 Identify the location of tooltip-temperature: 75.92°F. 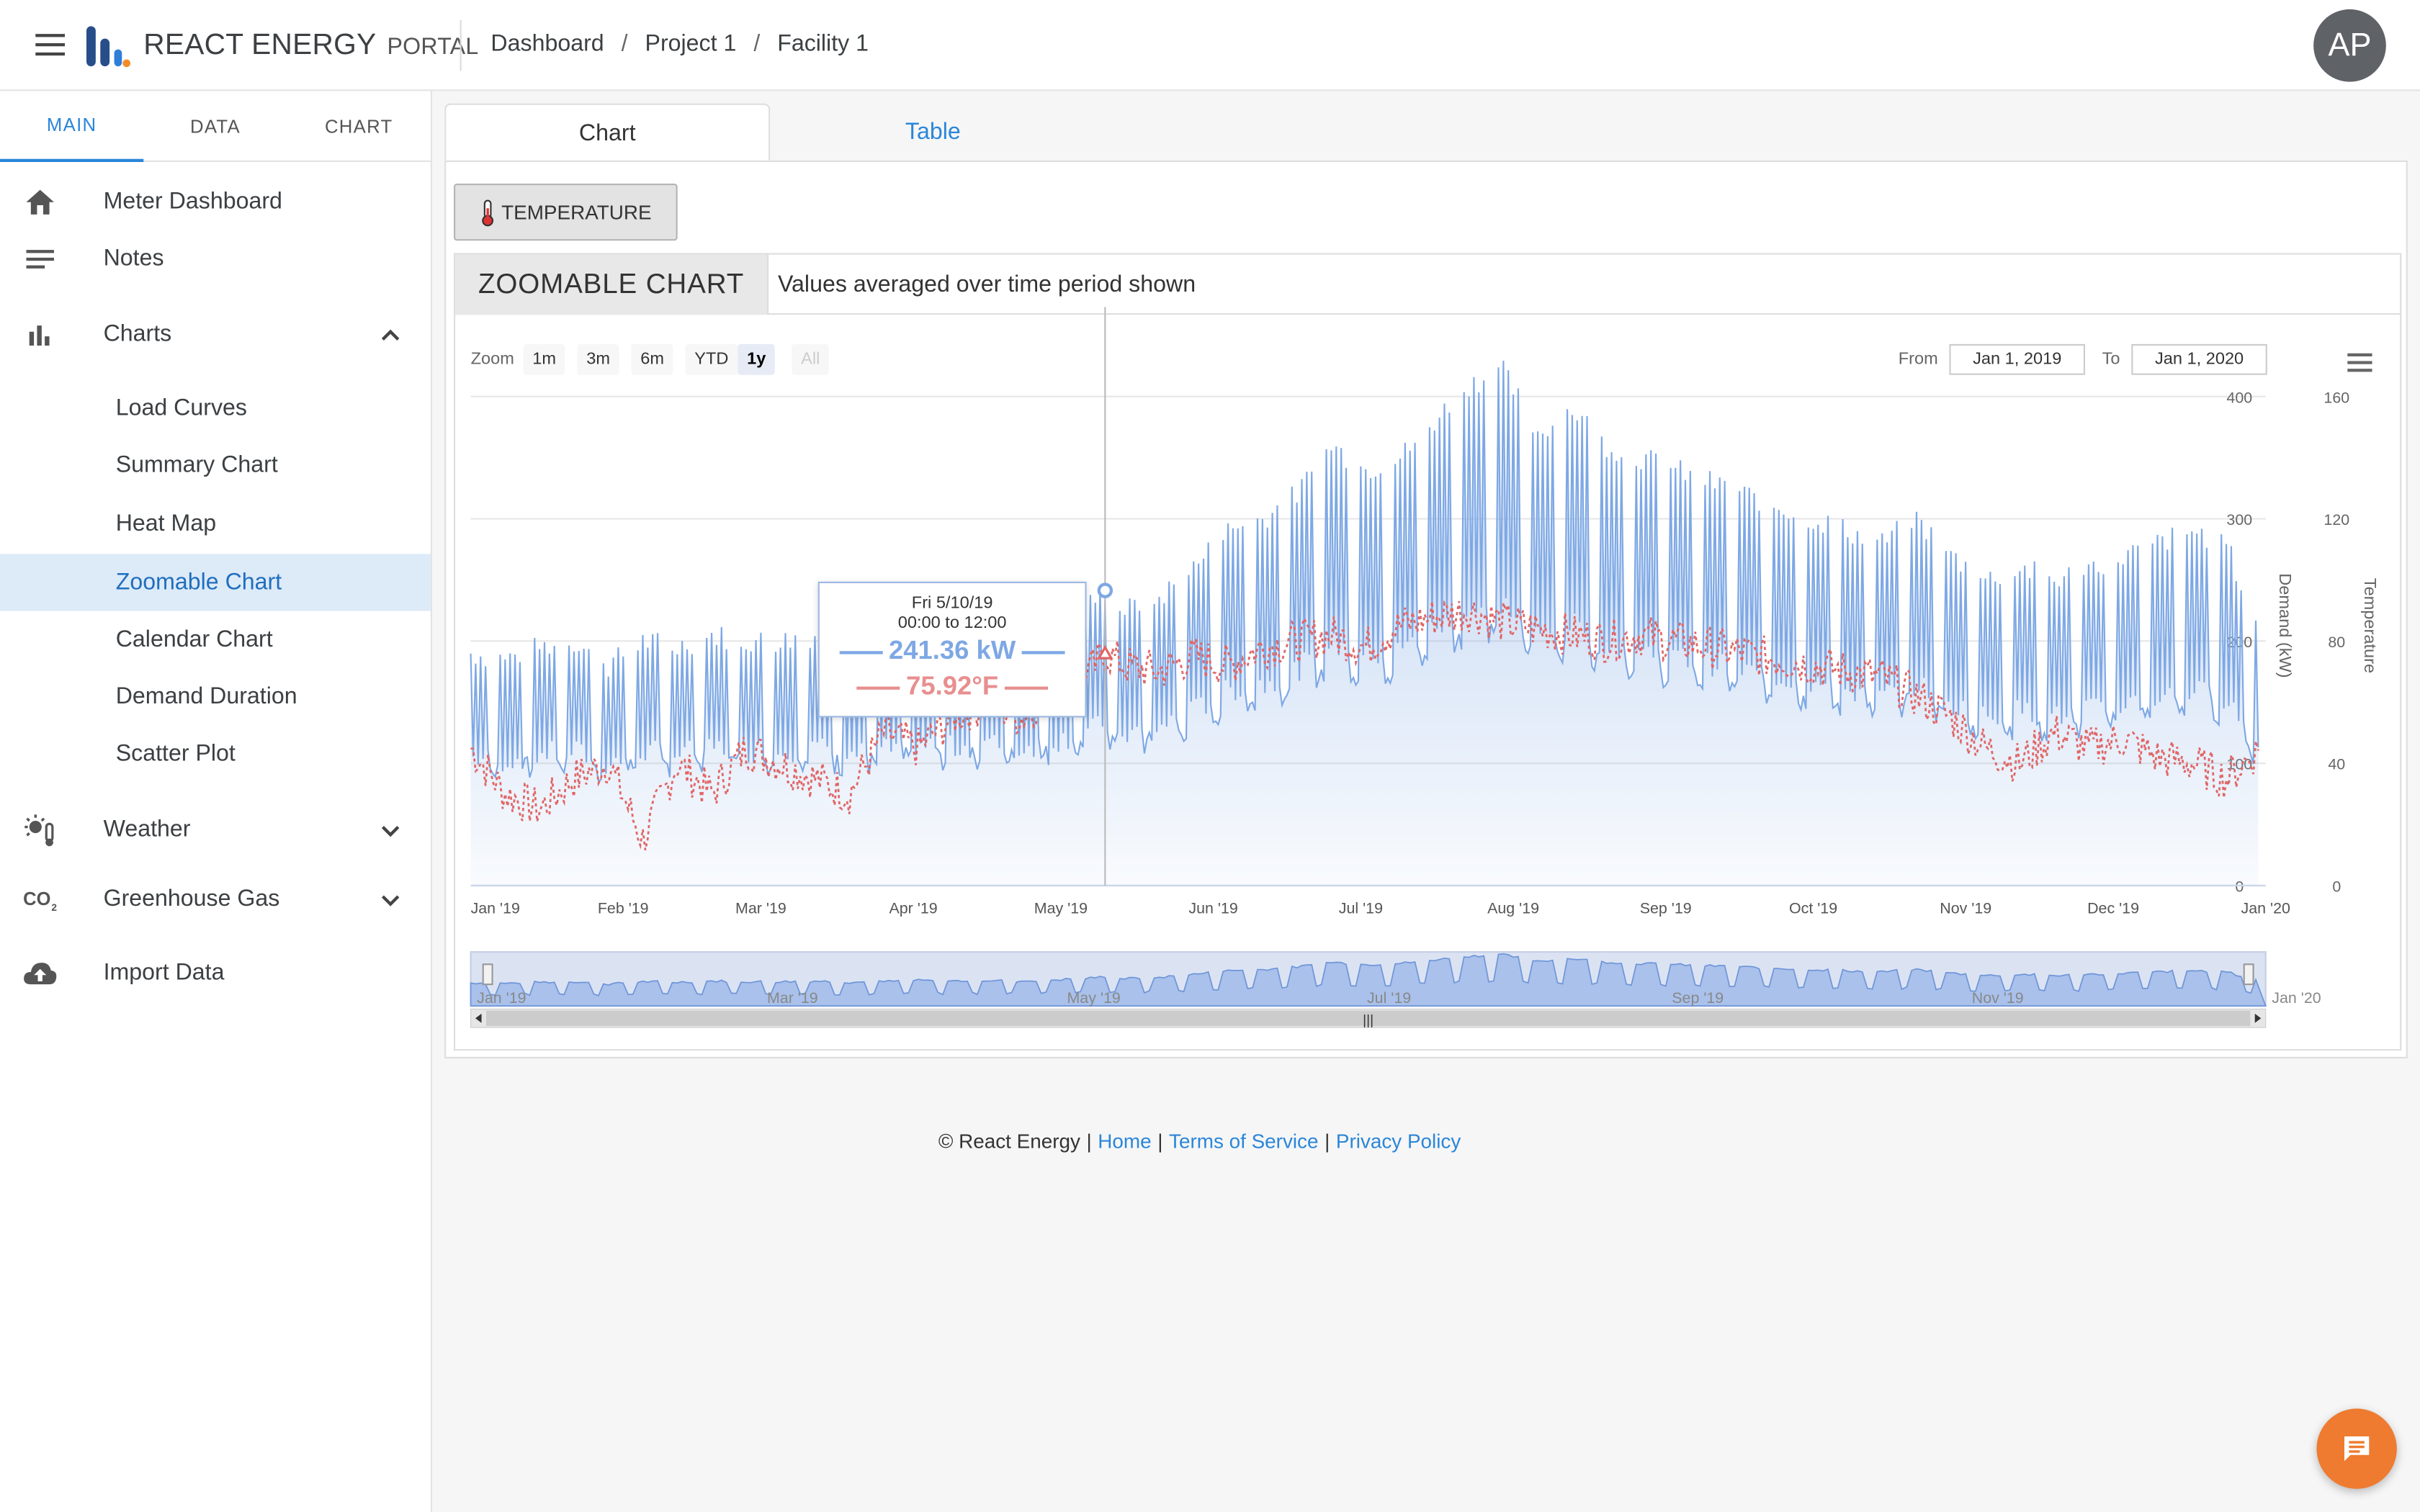
(952, 686).